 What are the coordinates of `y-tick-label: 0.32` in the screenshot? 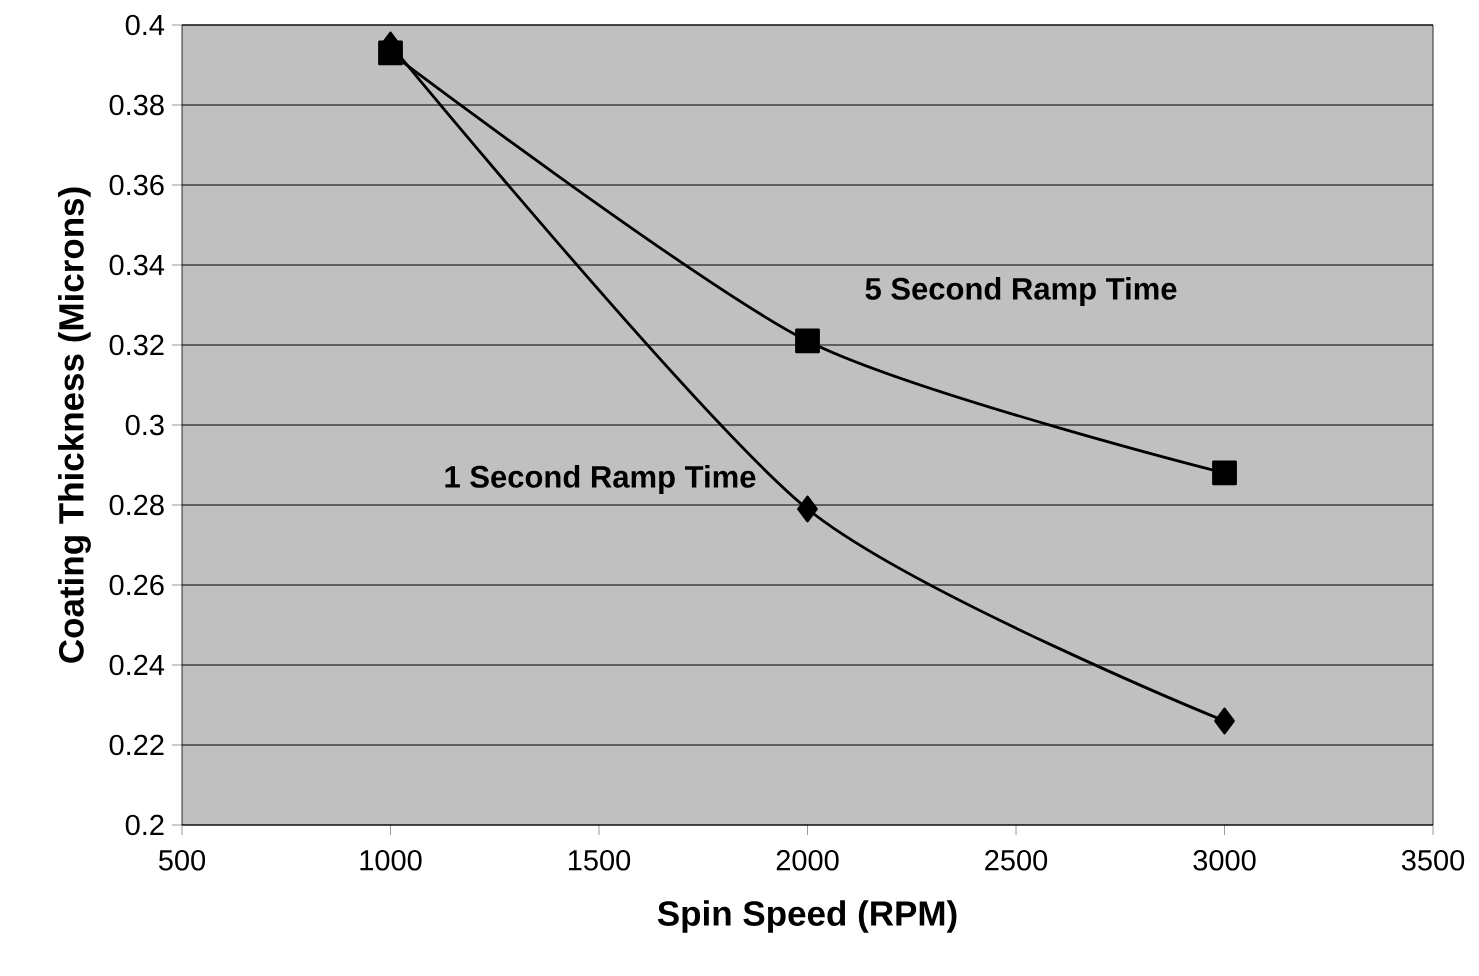 It's located at (136, 345).